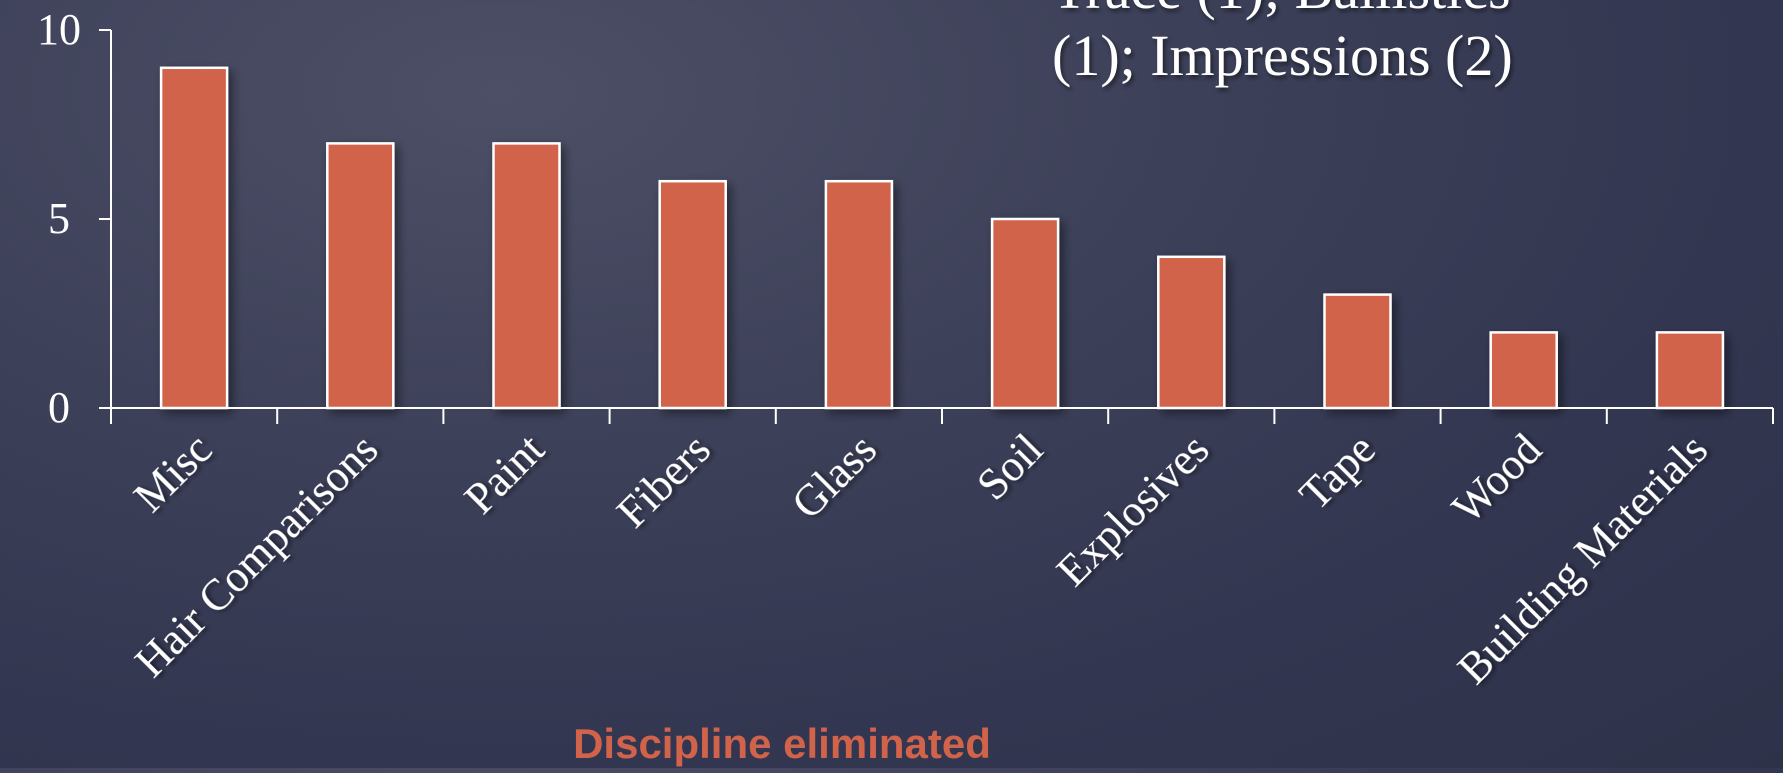 The height and width of the screenshot is (773, 1783). What do you see at coordinates (1690, 370) in the screenshot?
I see `bar-building-materials` at bounding box center [1690, 370].